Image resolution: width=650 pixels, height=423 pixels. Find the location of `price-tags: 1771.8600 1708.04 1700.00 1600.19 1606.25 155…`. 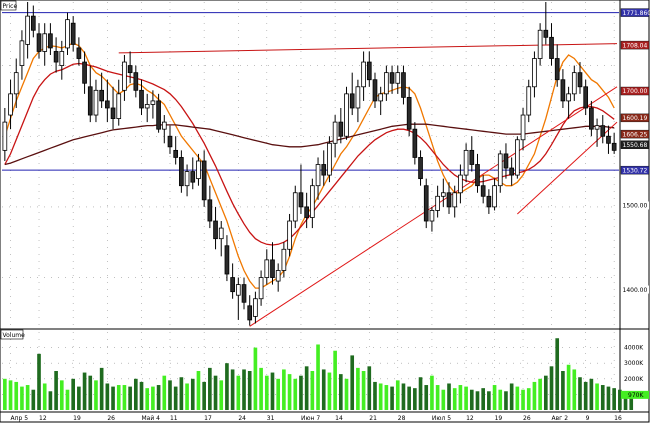

price-tags: 1771.8600 1708.04 1700.00 1600.19 1606.25 155… is located at coordinates (635, 151).